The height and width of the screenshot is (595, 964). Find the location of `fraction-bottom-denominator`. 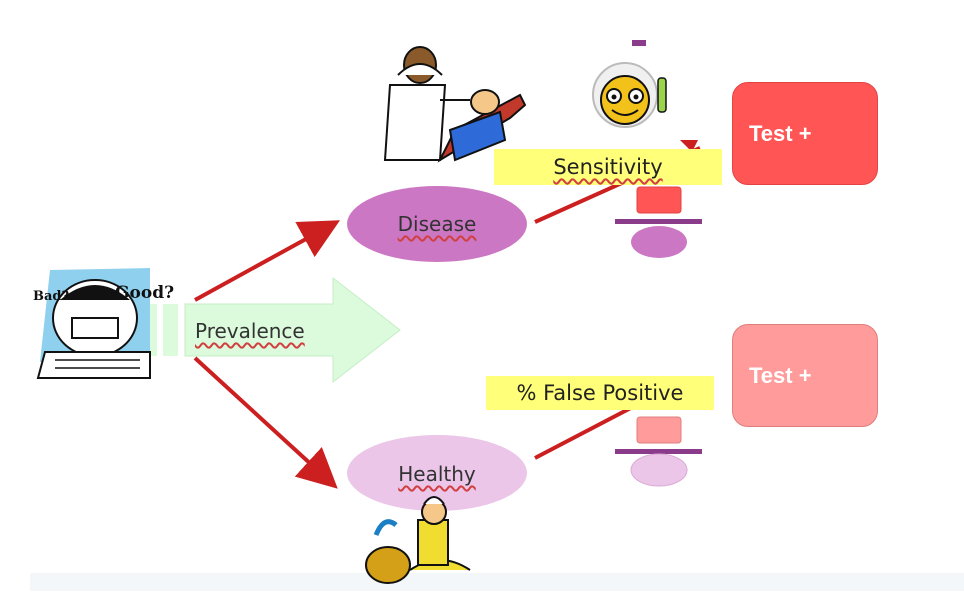

fraction-bottom-denominator is located at coordinates (659, 470).